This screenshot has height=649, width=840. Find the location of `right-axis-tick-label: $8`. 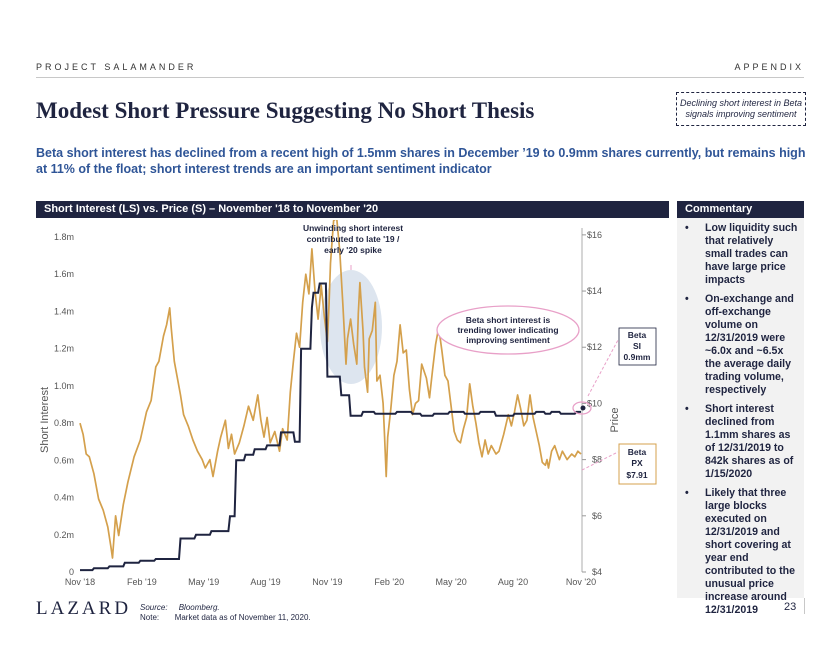

right-axis-tick-label: $8 is located at coordinates (597, 460).